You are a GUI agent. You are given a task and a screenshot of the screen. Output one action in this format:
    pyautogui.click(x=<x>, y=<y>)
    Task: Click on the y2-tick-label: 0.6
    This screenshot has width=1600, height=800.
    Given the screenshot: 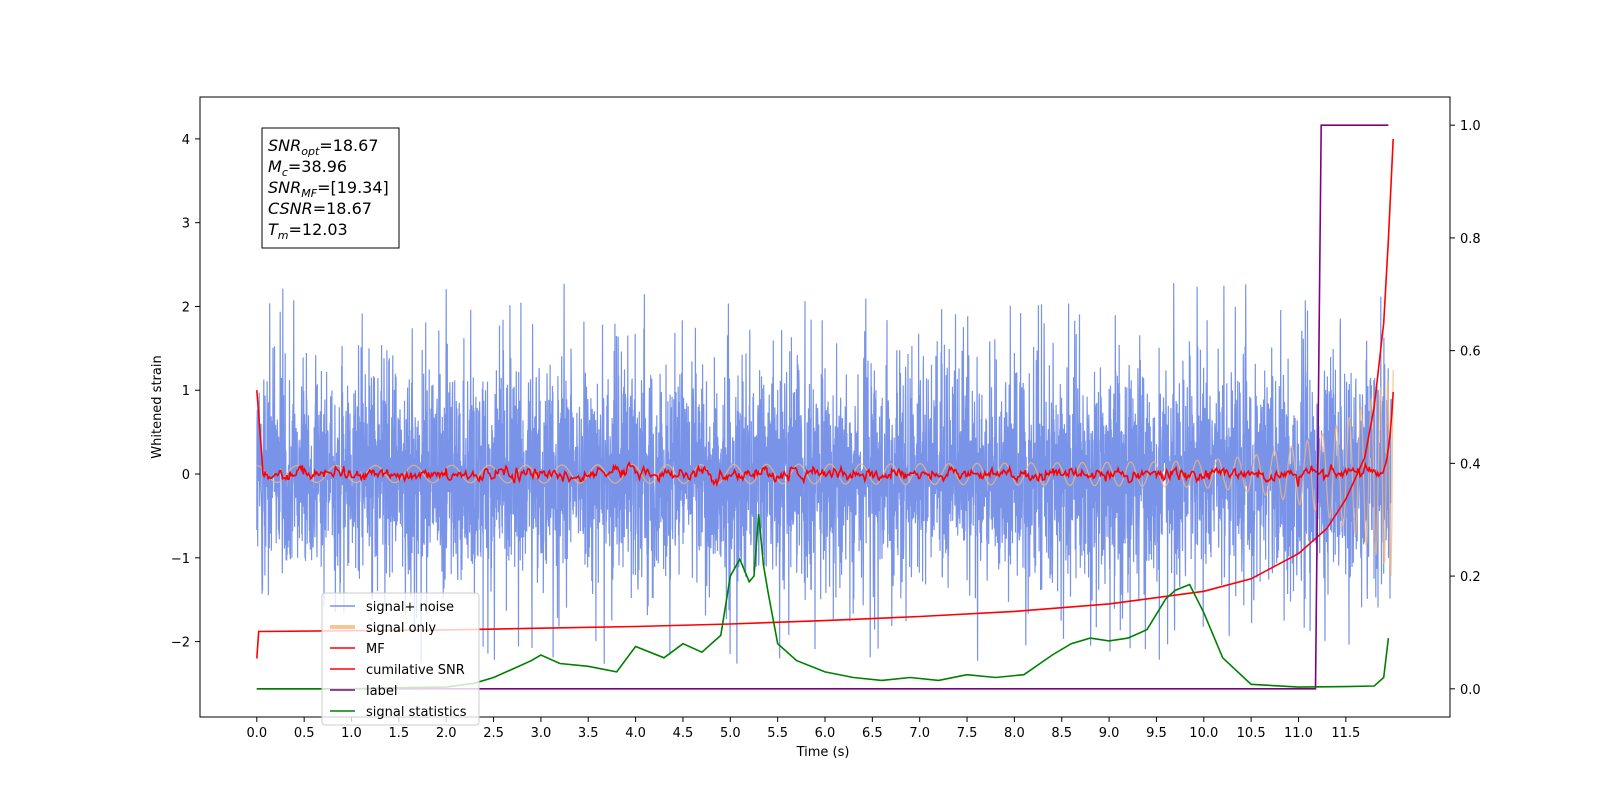 What is the action you would take?
    pyautogui.click(x=1470, y=352)
    